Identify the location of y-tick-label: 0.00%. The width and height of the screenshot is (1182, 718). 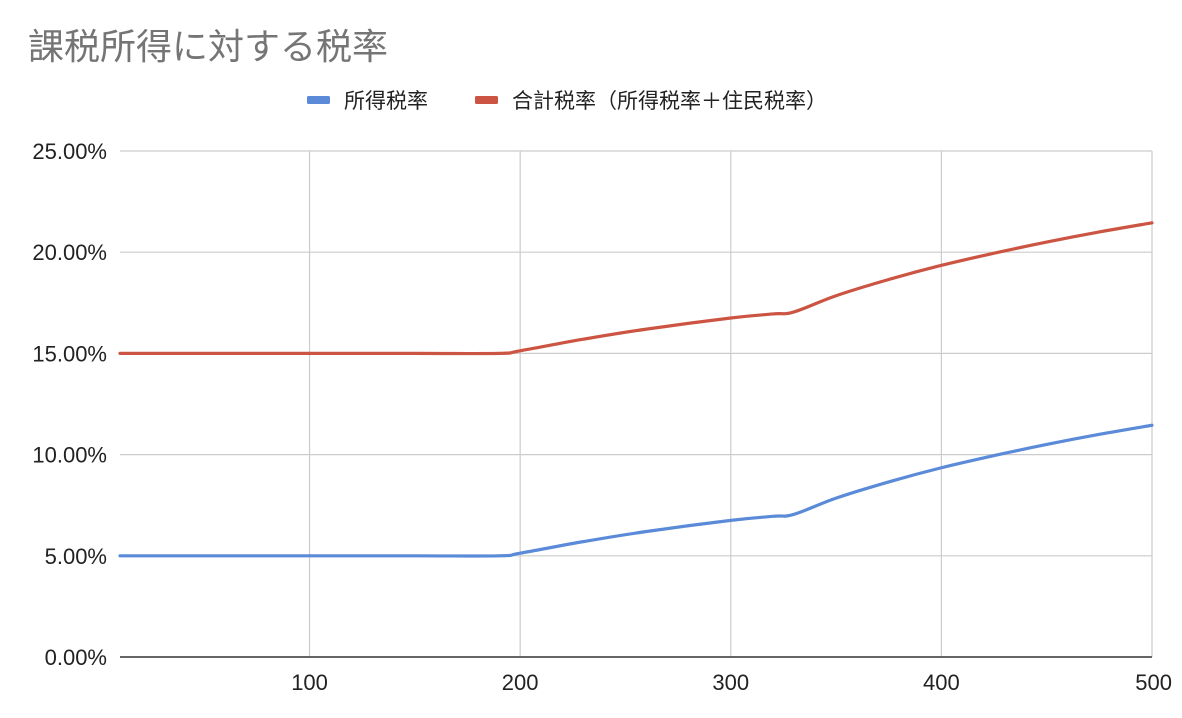
(76, 657).